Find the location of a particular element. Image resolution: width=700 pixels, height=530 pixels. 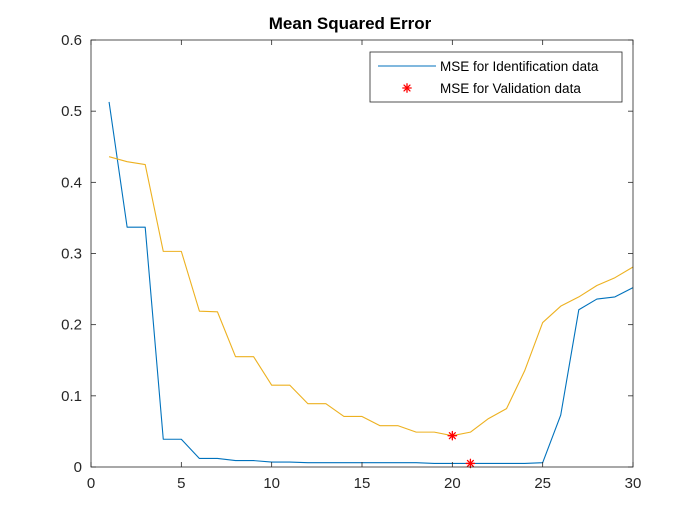

y-tick-label: 0.3 is located at coordinates (71, 254).